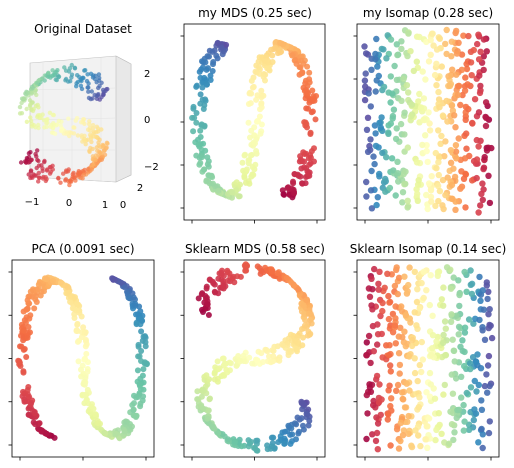 The width and height of the screenshot is (514, 468). Describe the element at coordinates (105, 205) in the screenshot. I see `x-tick-label: 1` at that location.